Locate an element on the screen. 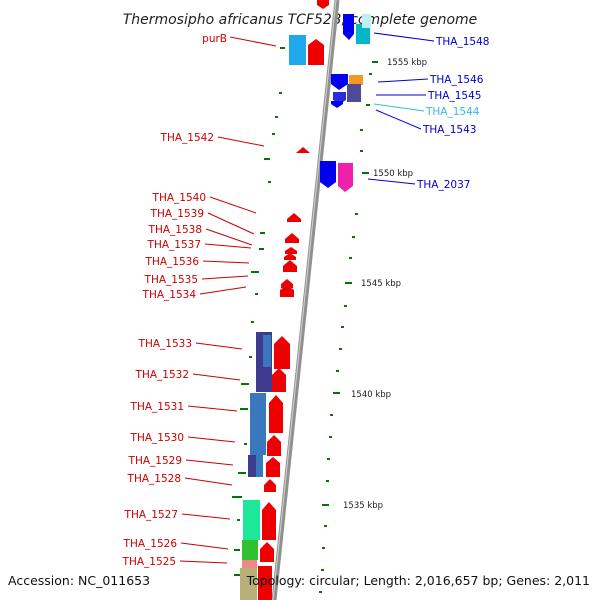  gene-arrow-THA_2037-b is located at coordinates (345, 177).